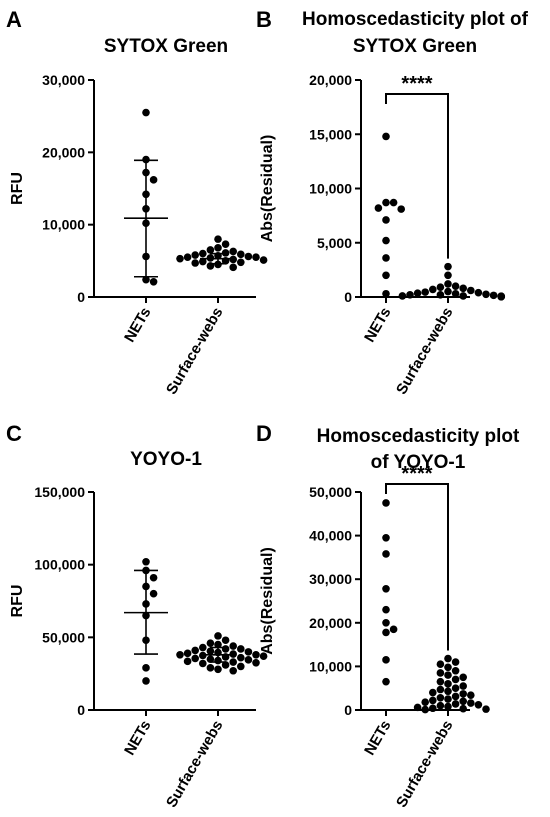  I want to click on x-category-label: NETs, so click(377, 325).